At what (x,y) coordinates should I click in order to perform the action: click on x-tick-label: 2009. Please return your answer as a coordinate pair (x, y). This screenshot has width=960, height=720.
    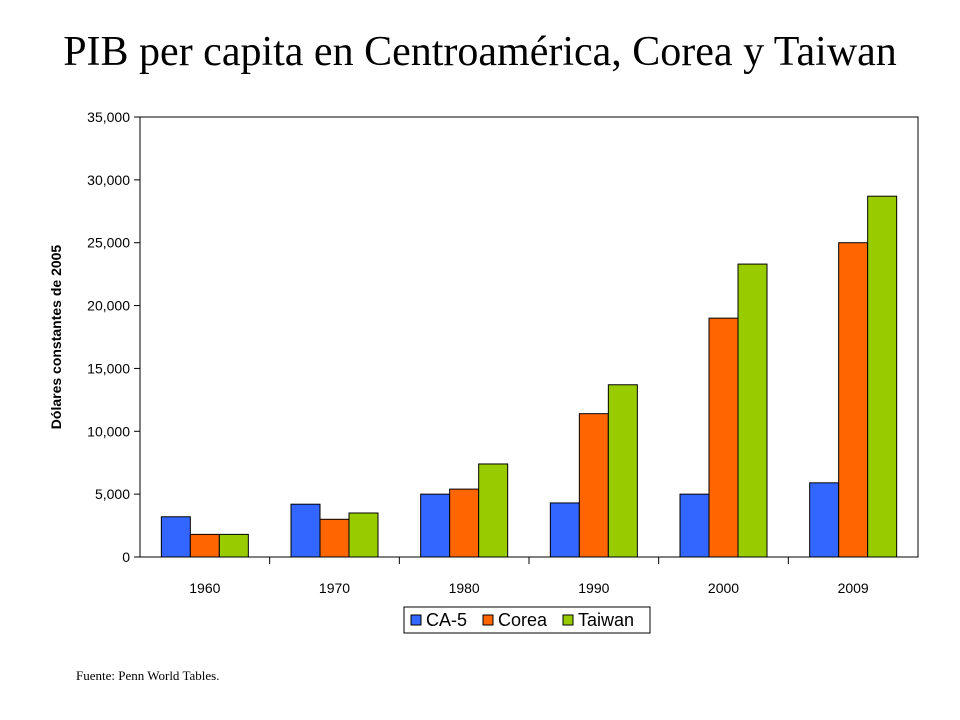
    Looking at the image, I should click on (853, 588).